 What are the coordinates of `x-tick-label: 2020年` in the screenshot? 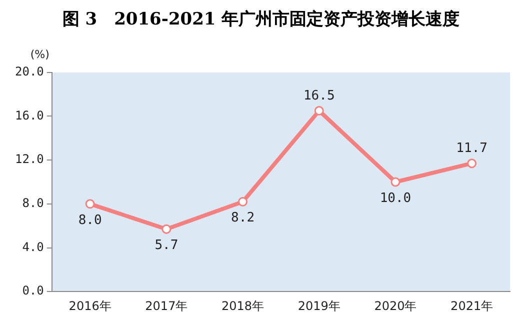 It's located at (395, 305).